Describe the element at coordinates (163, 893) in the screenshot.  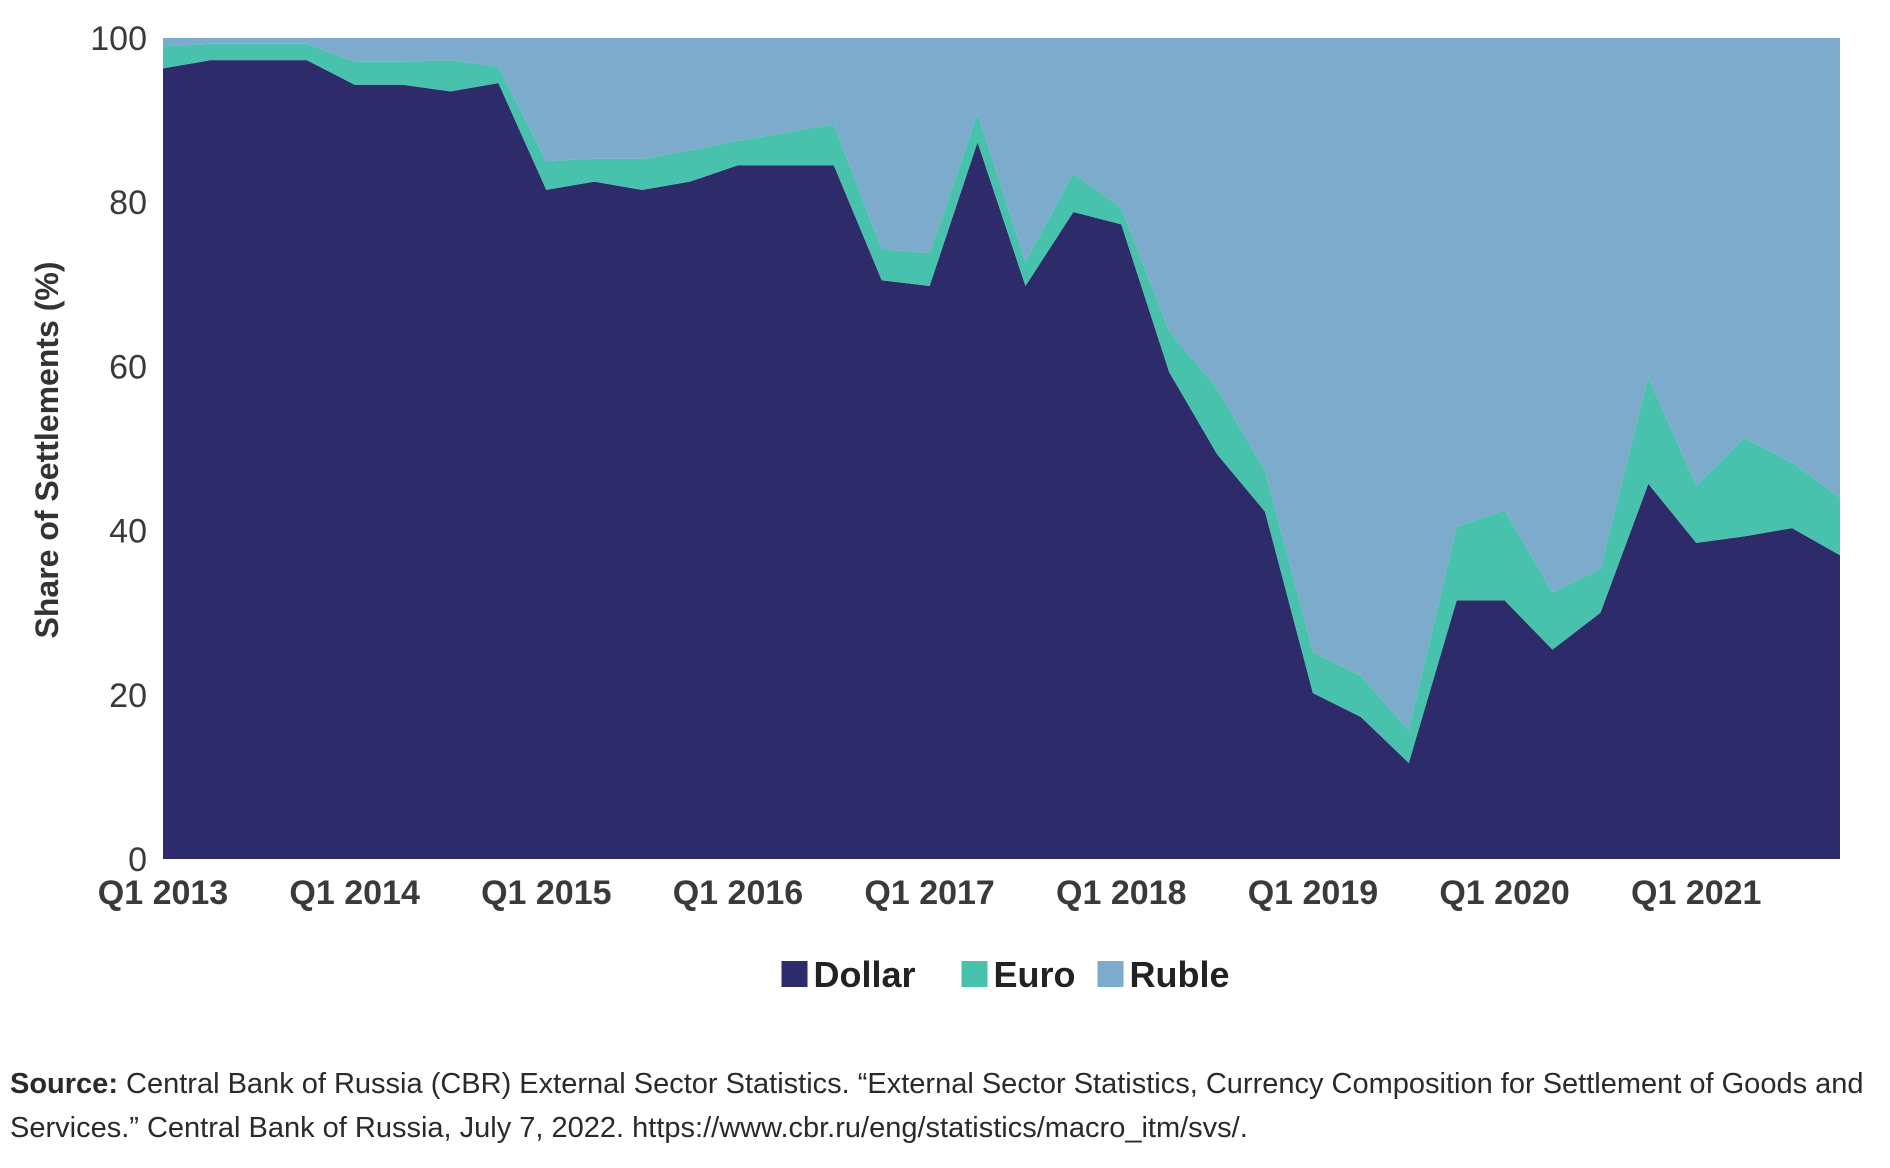
I see `x-tick-label: Q1 2013` at that location.